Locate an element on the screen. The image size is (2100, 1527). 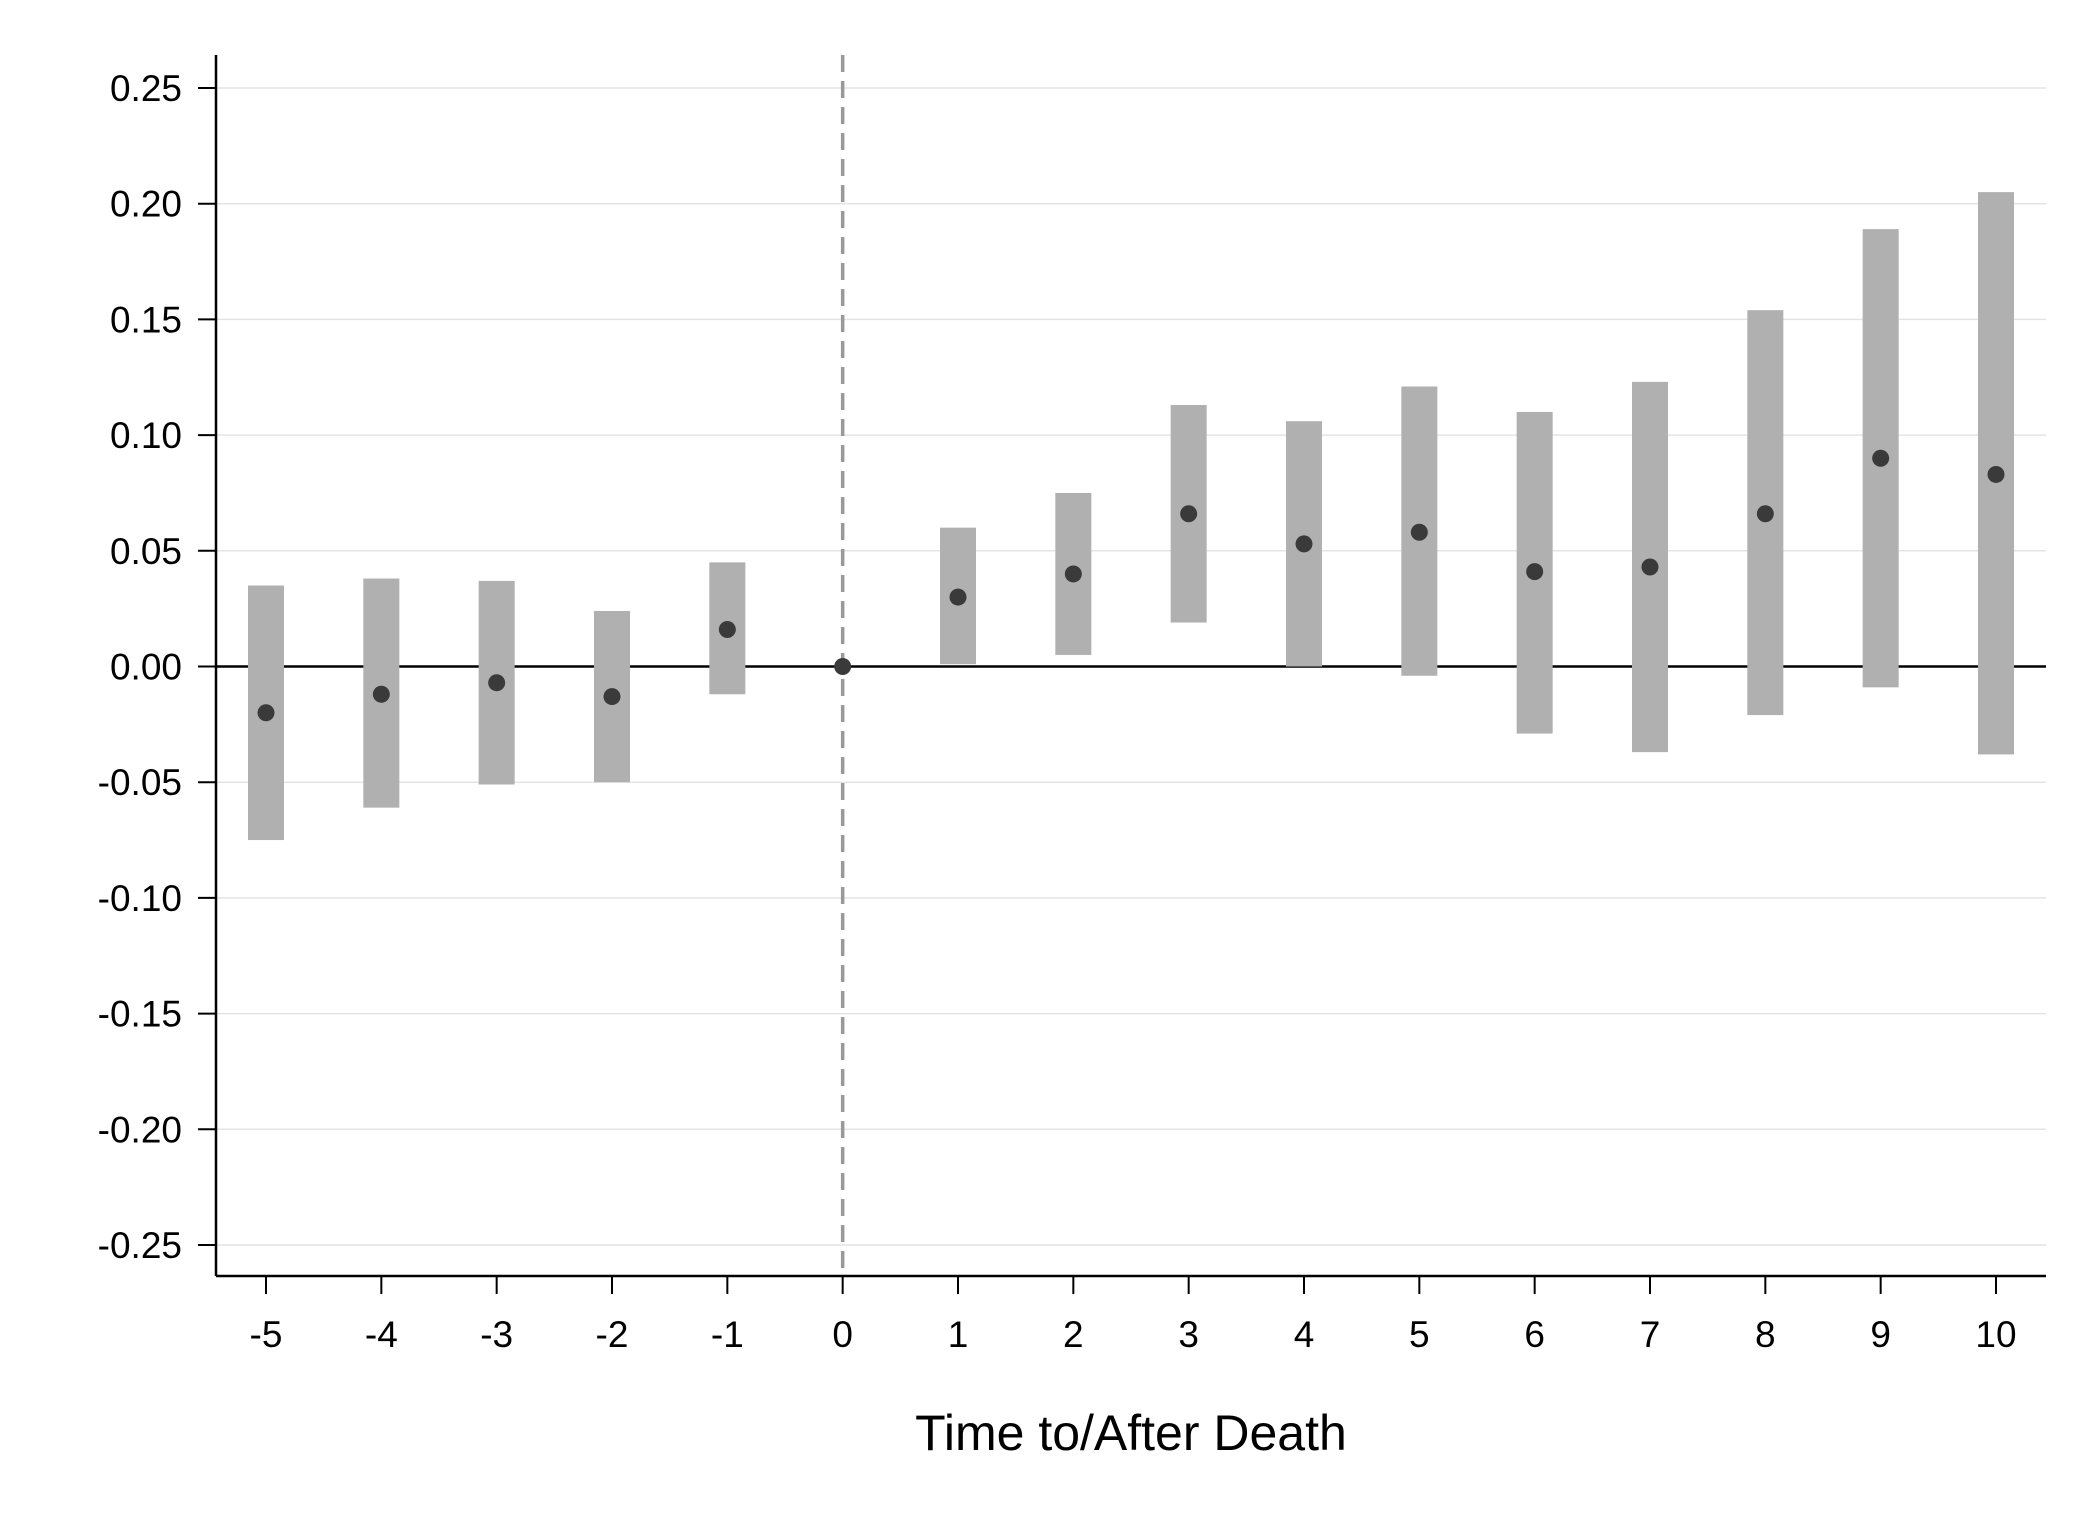
x-tick-label: 2 is located at coordinates (1073, 1334).